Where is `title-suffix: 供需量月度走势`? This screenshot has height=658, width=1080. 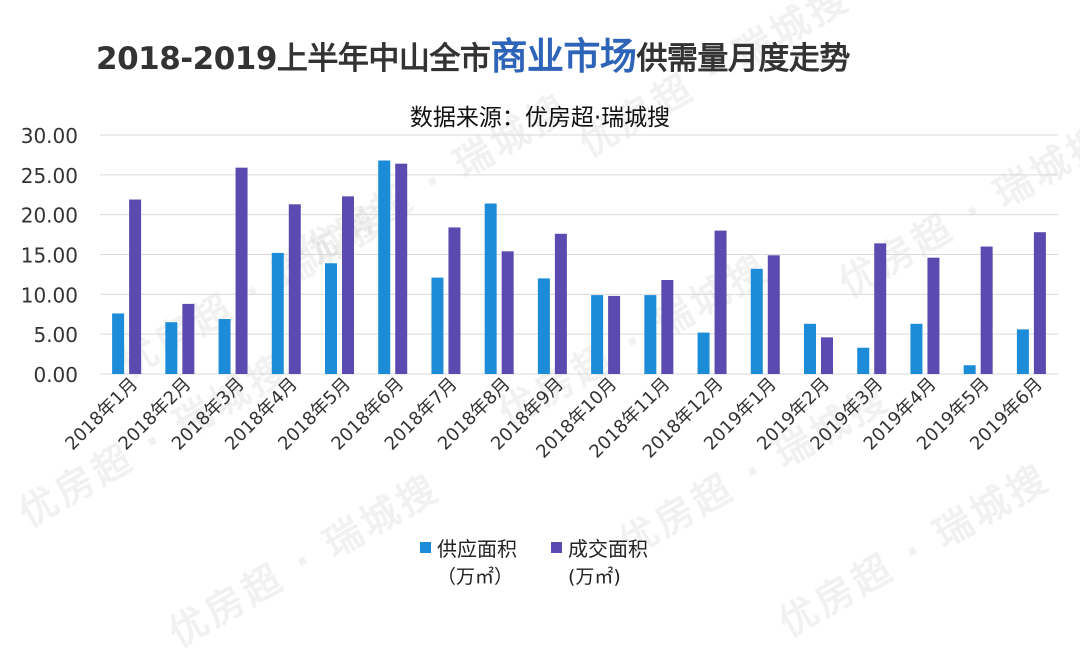 title-suffix: 供需量月度走势 is located at coordinates (743, 59).